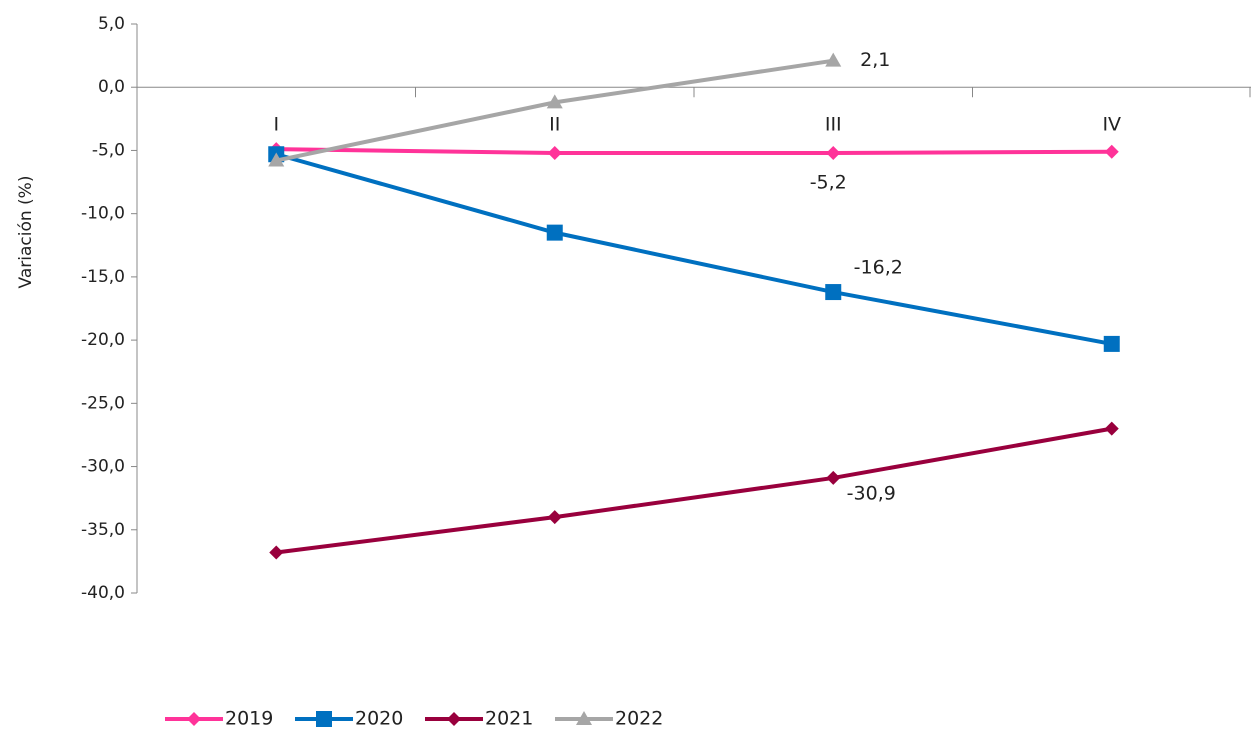 Image resolution: width=1251 pixels, height=736 pixels. What do you see at coordinates (103, 530) in the screenshot?
I see `y-tick-label: -35,0` at bounding box center [103, 530].